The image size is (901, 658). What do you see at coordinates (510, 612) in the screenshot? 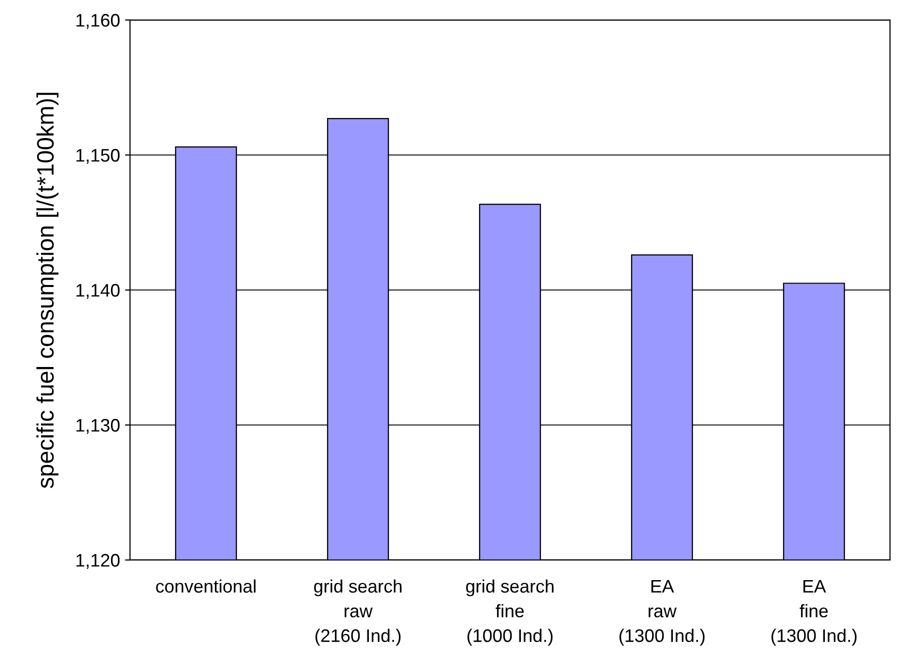
I see `x-tick-label: grid search fine (1000 Ind.)` at bounding box center [510, 612].